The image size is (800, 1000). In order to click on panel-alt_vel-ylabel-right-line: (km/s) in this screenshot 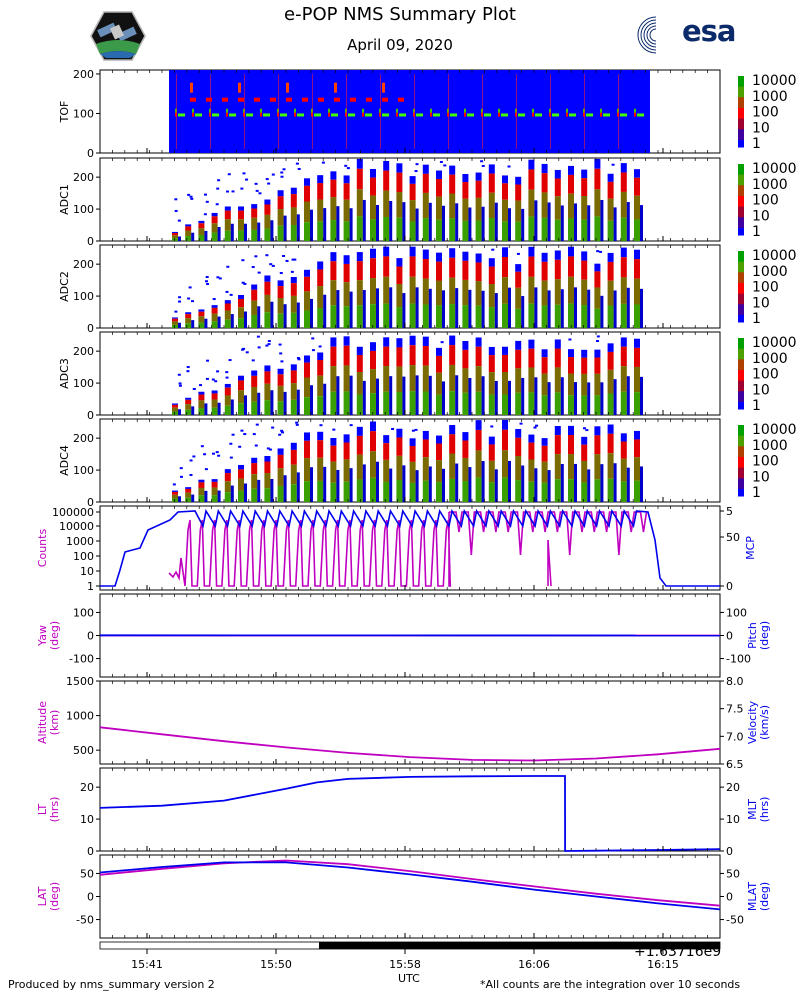, I will do `click(764, 722)`.